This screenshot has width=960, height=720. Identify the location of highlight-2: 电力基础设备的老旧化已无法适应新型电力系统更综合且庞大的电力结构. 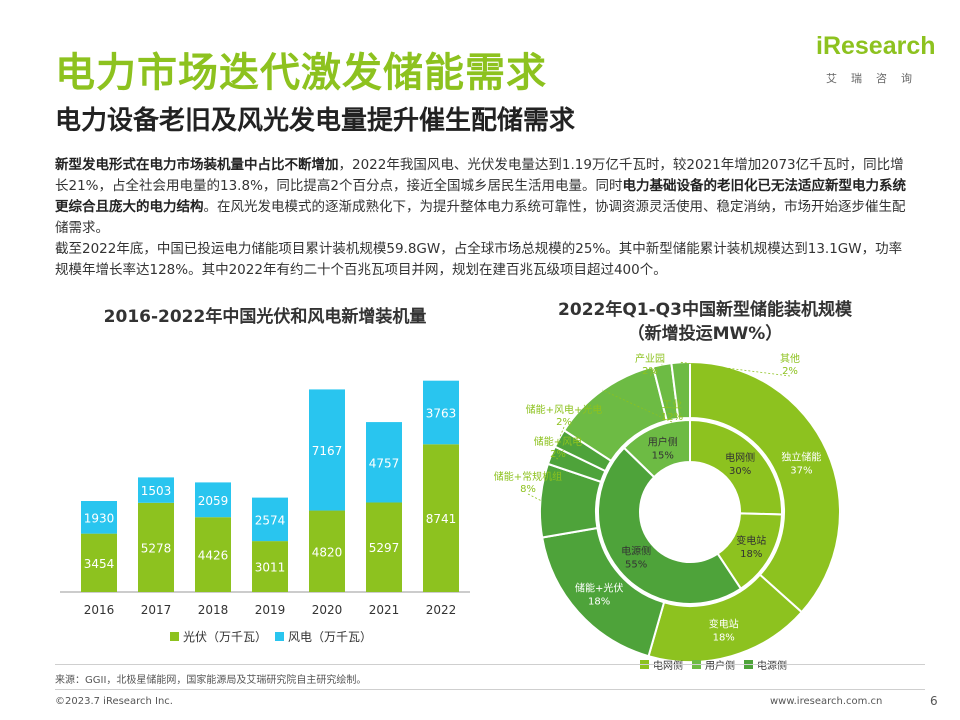
(480, 196).